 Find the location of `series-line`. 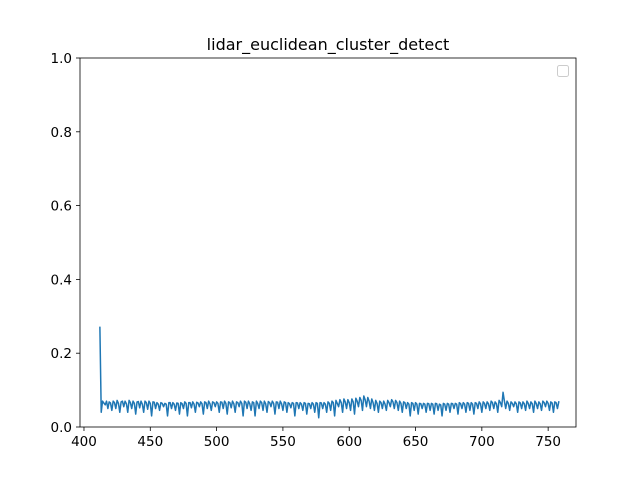

series-line is located at coordinates (329, 372).